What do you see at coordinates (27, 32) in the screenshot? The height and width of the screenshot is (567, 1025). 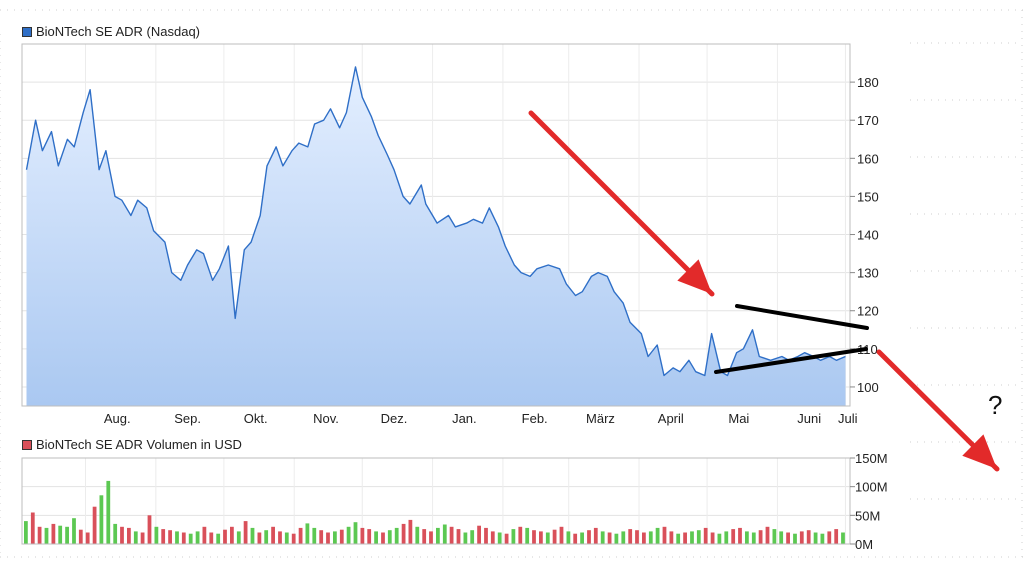 I see `price-legend-swatch` at bounding box center [27, 32].